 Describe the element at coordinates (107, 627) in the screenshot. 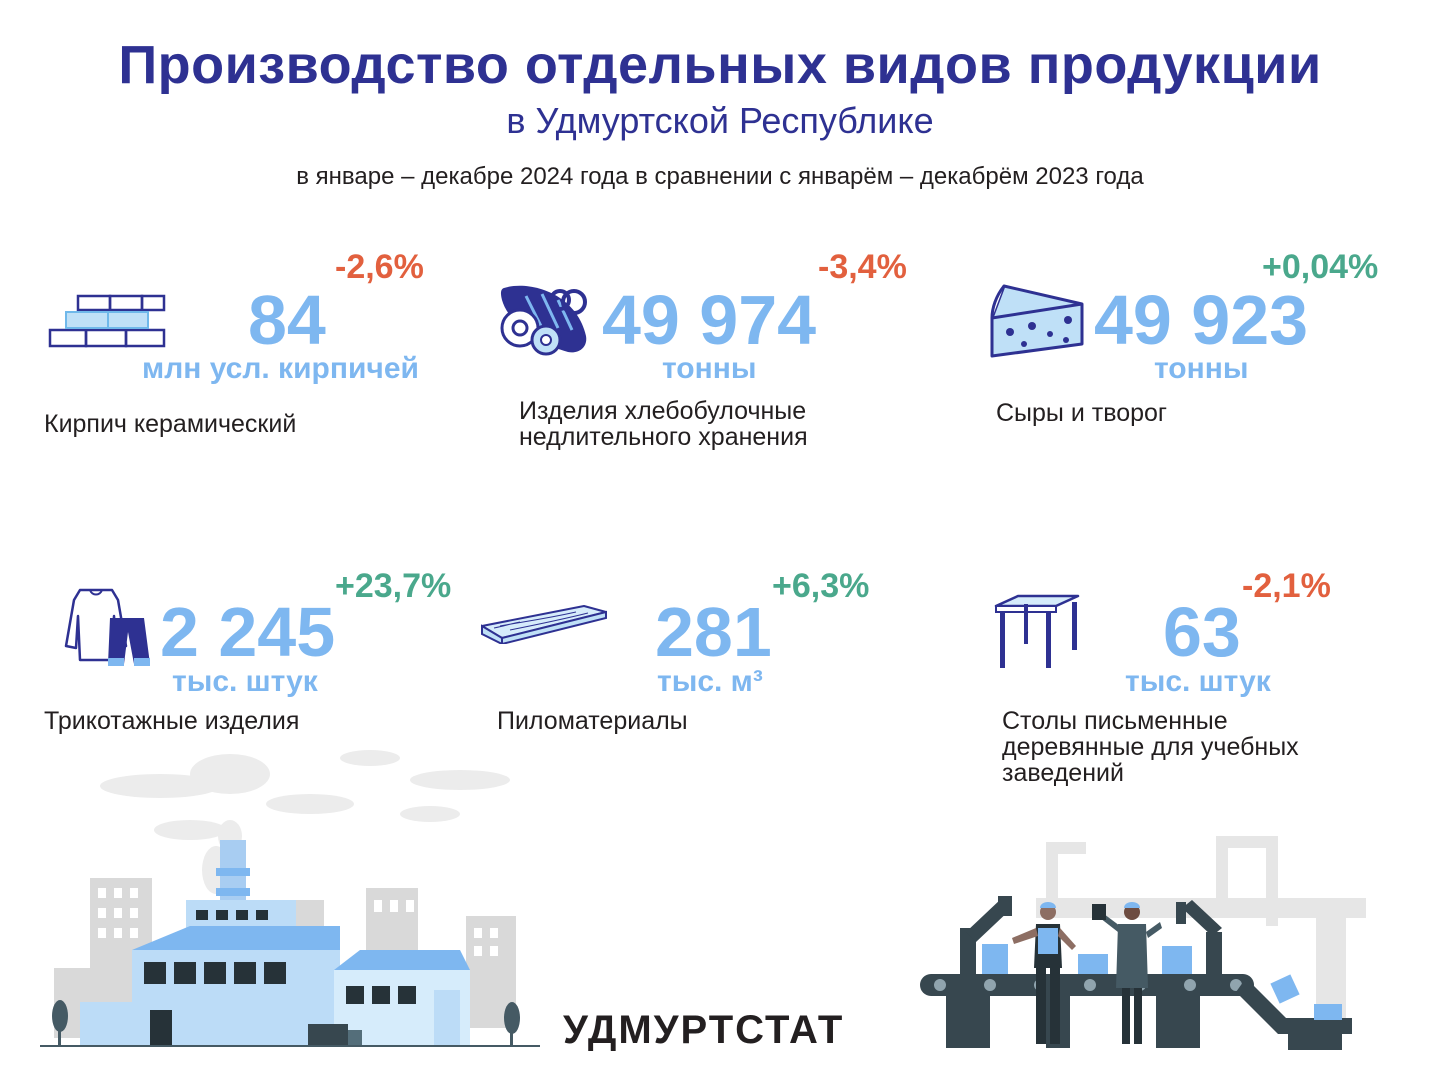

I see `clothes-icon` at that location.